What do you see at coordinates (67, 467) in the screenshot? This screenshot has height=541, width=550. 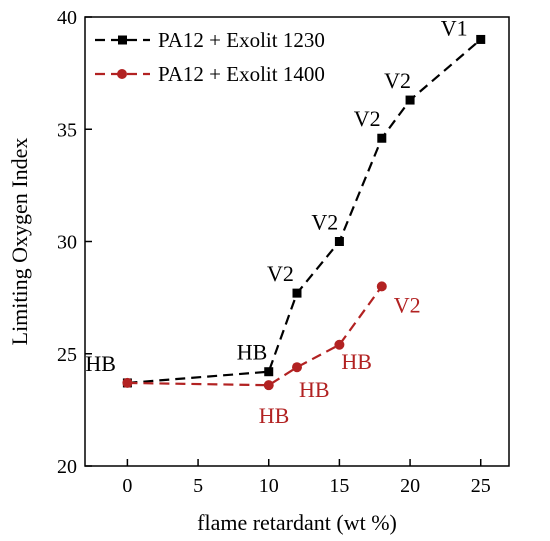 I see `y-tick-label: 20` at bounding box center [67, 467].